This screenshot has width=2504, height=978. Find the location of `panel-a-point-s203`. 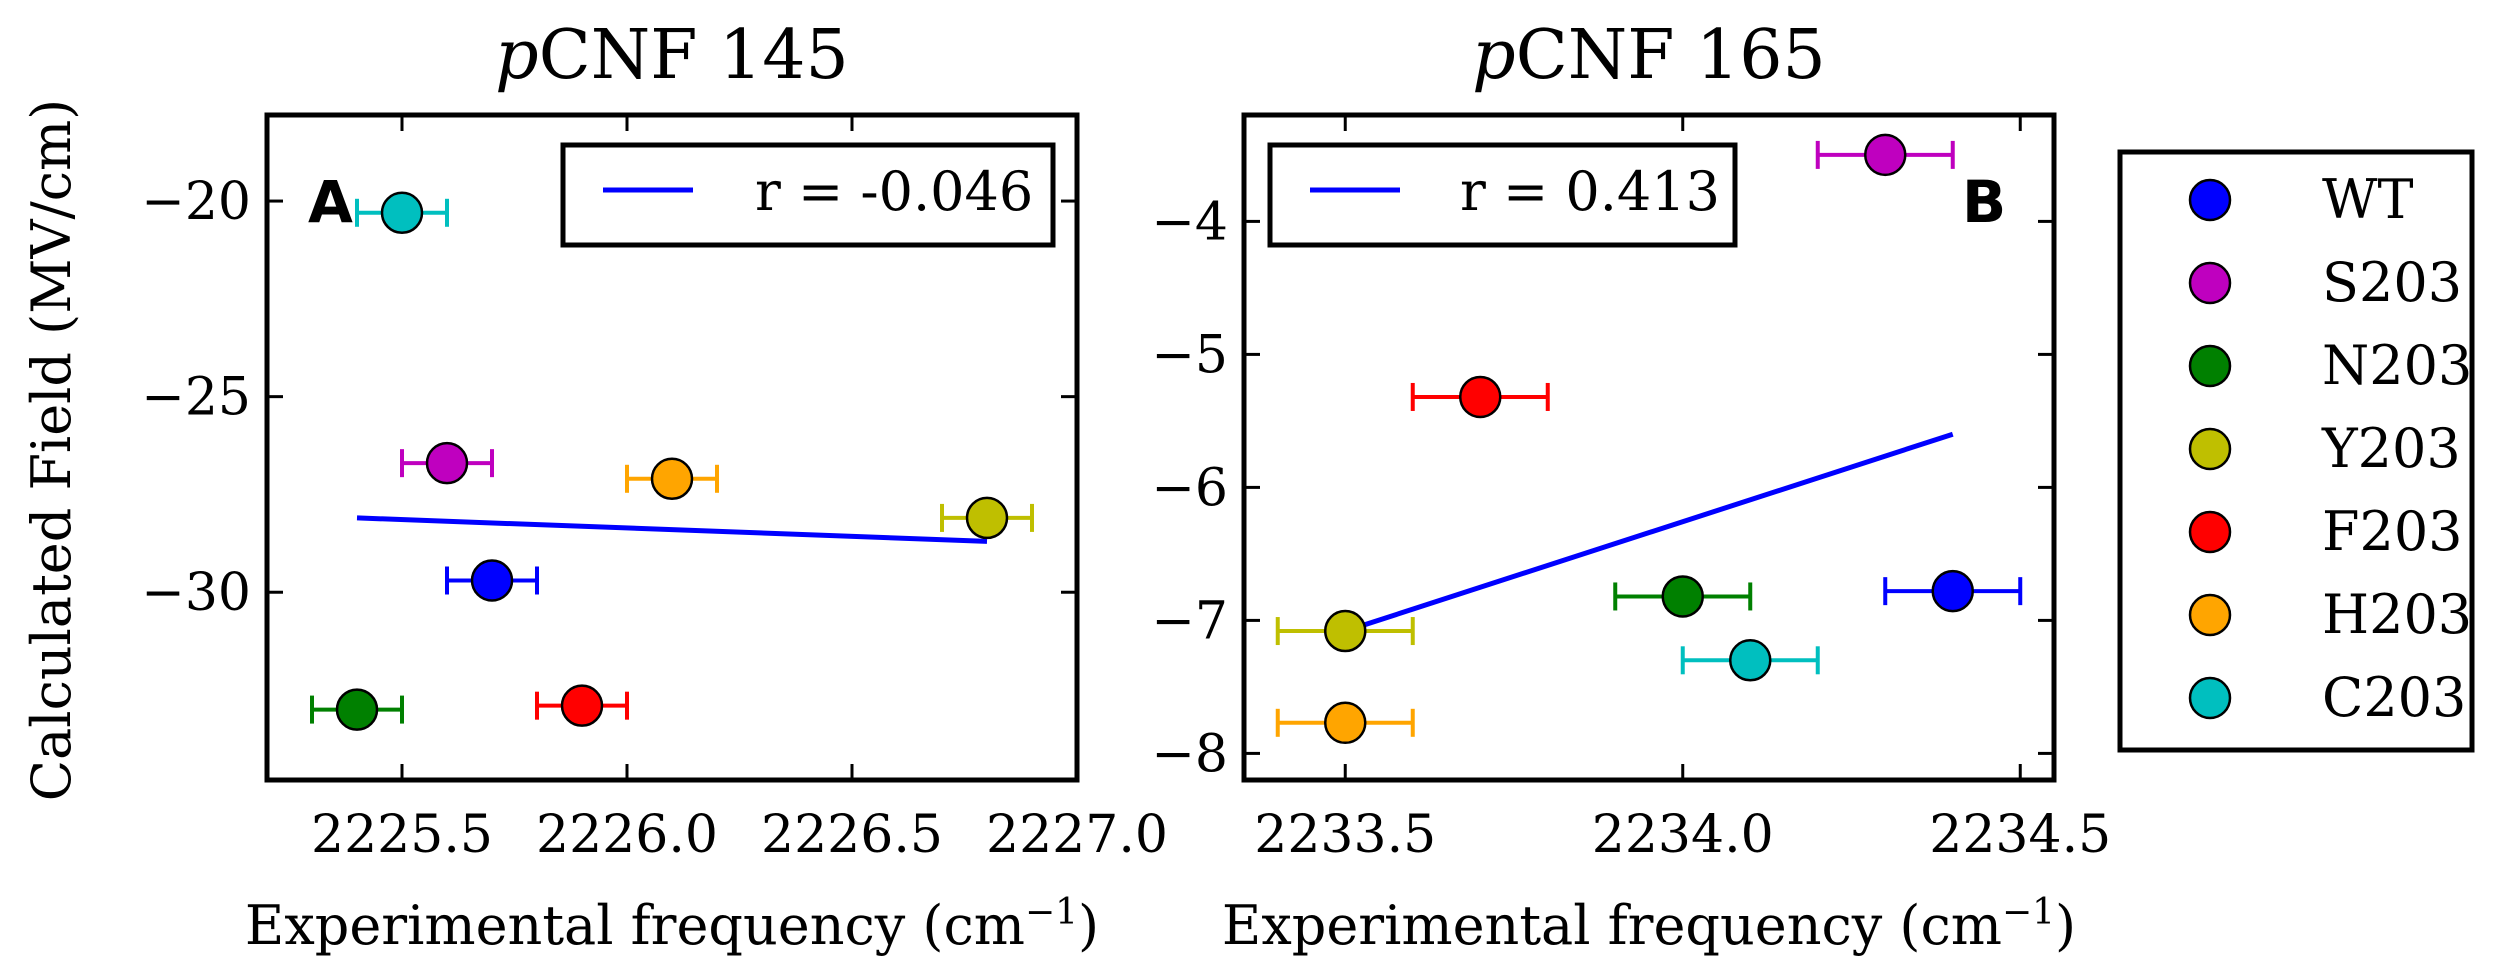

panel-a-point-s203 is located at coordinates (447, 463).